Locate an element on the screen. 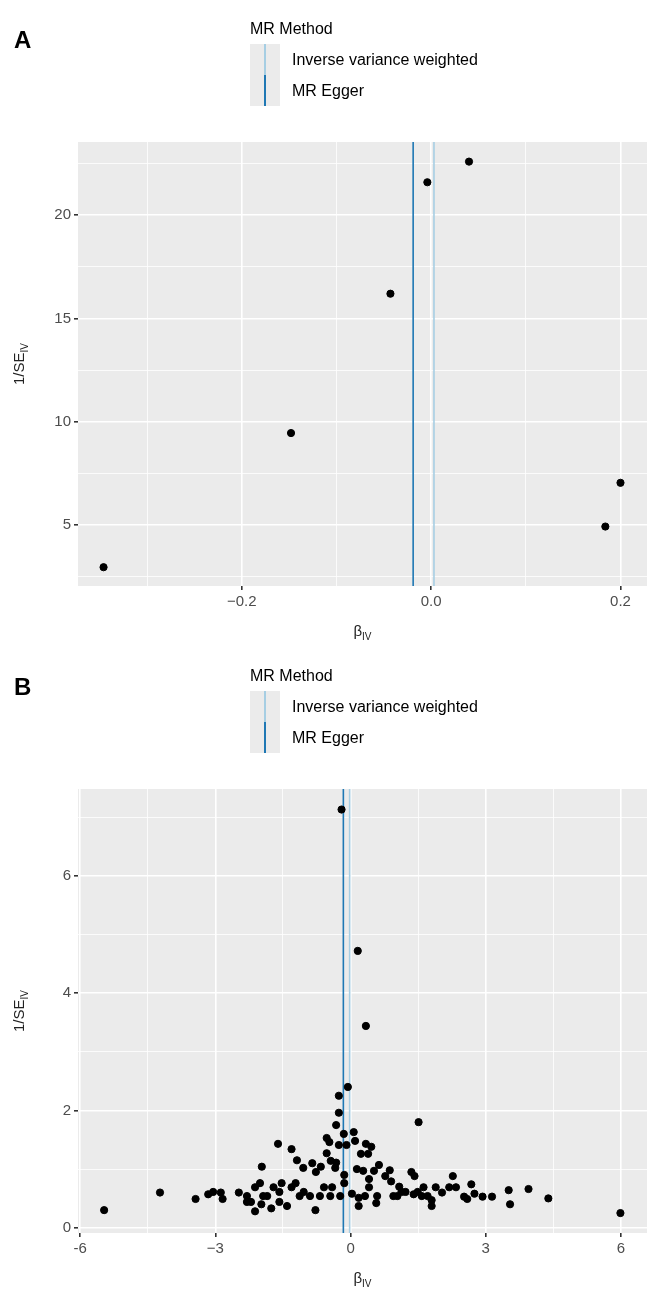 The width and height of the screenshot is (652, 1295). y-tick-label: 20 is located at coordinates (62, 214).